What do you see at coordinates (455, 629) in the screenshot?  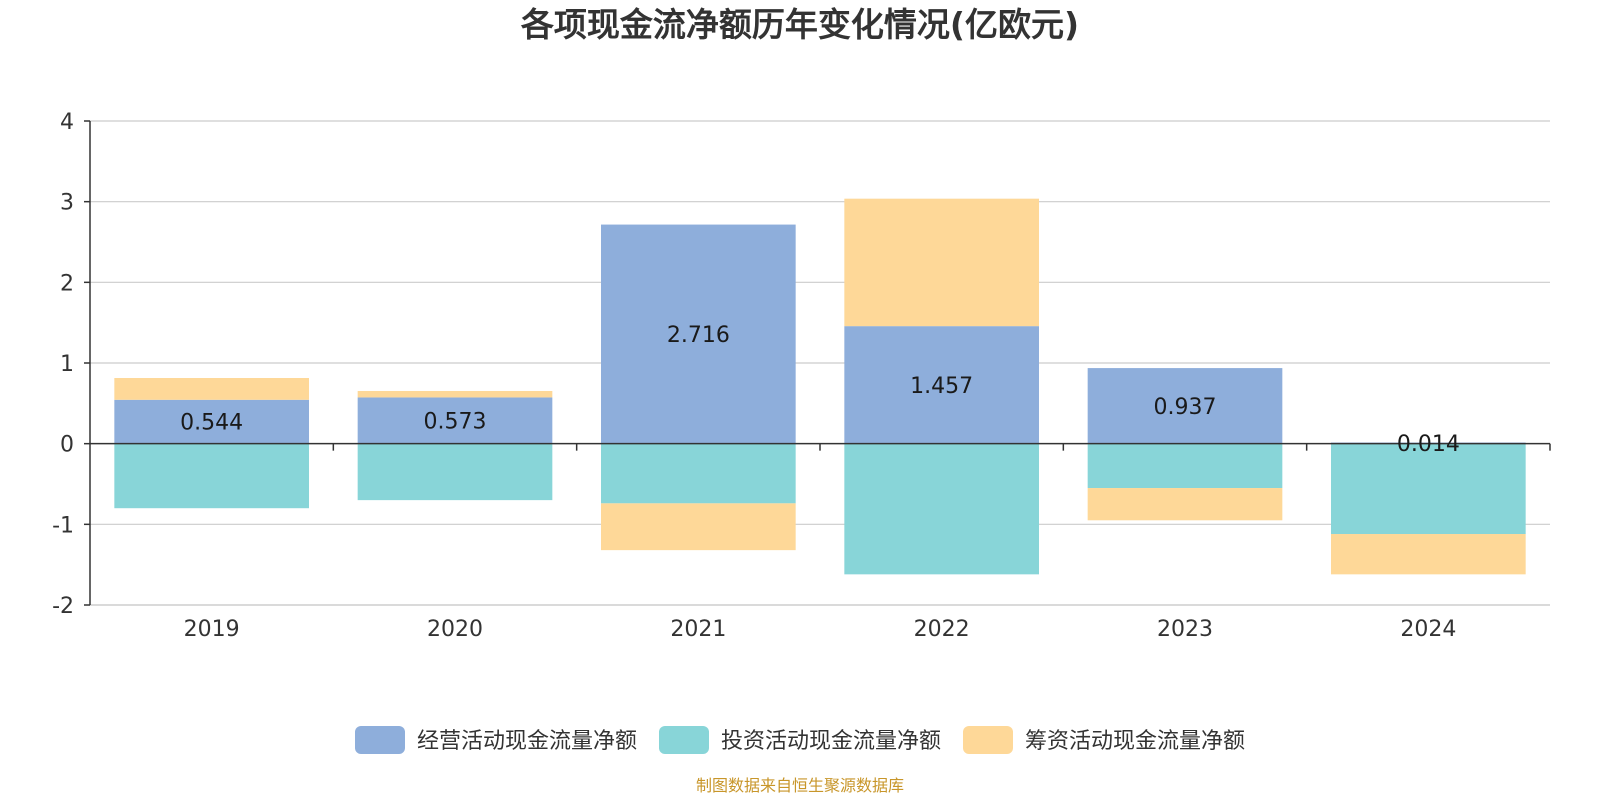 I see `x-tick-label: 2020` at bounding box center [455, 629].